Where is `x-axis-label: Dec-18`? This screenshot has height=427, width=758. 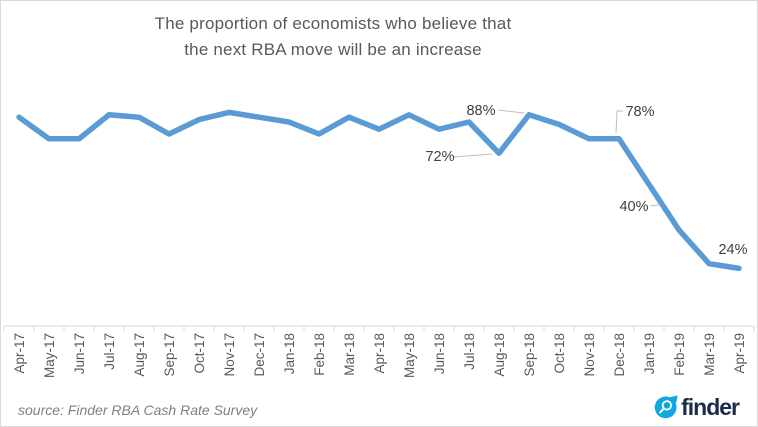
x-axis-label: Dec-18 is located at coordinates (619, 355).